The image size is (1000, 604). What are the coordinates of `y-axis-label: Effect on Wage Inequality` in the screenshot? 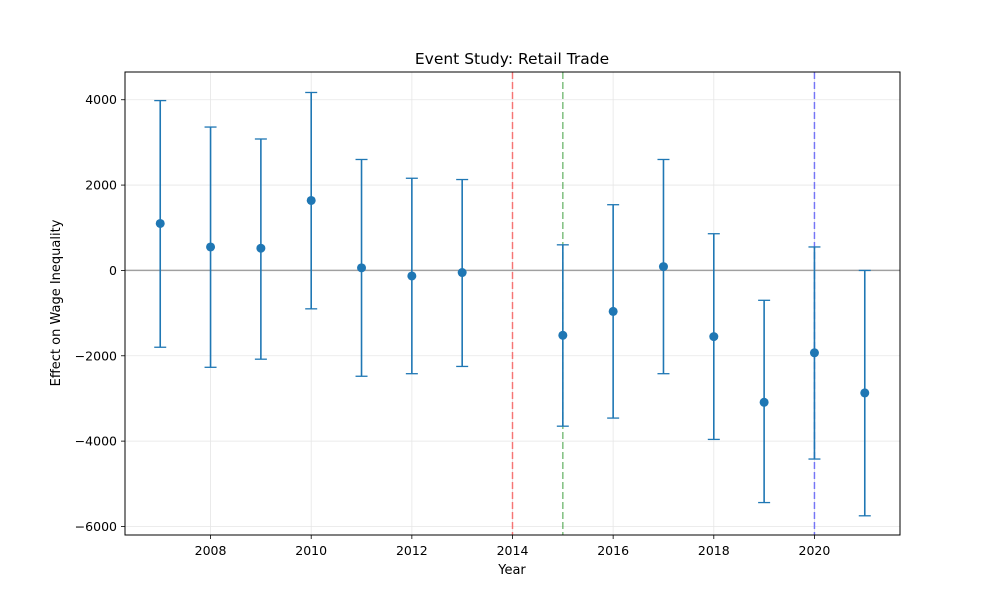 It's located at (56, 302).